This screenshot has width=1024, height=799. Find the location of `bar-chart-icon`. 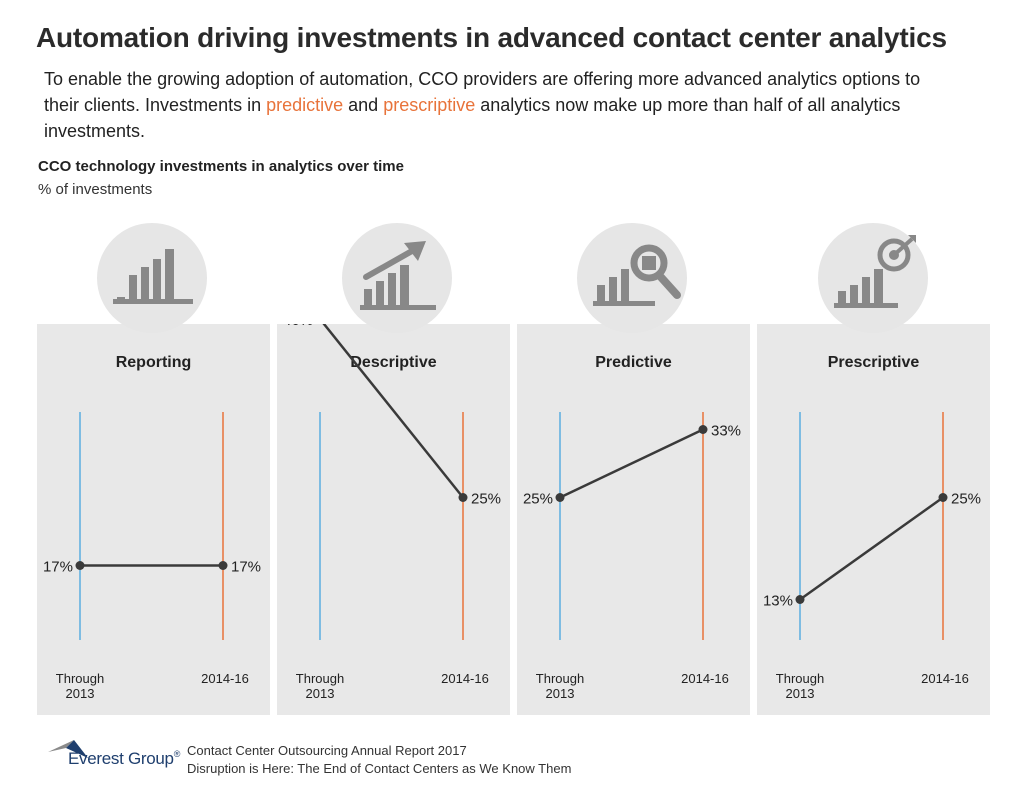

bar-chart-icon is located at coordinates (152, 278).